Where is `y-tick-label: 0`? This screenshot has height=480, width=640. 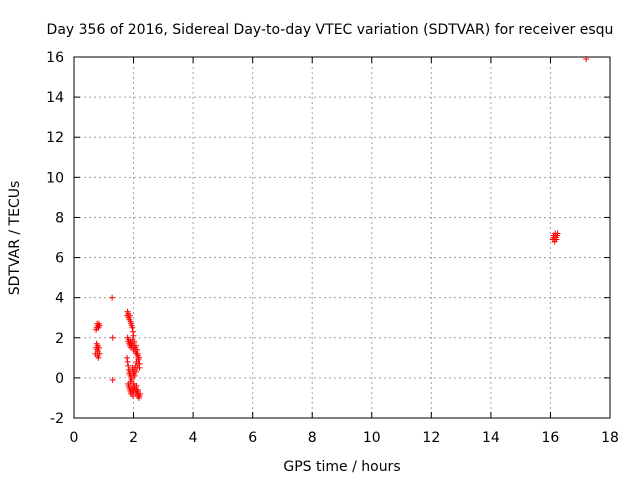 y-tick-label: 0 is located at coordinates (59, 379).